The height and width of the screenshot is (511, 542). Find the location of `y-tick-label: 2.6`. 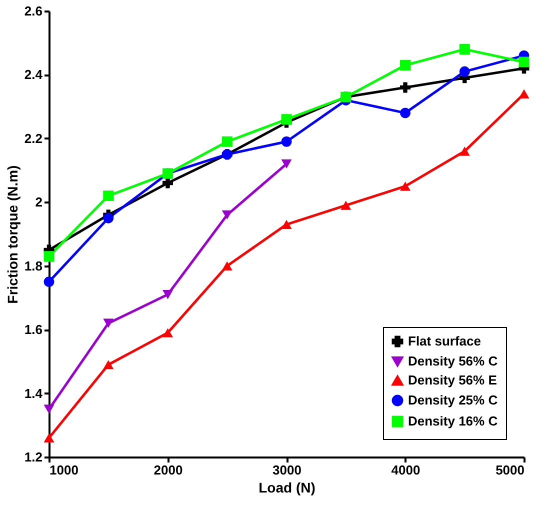

y-tick-label: 2.6 is located at coordinates (33, 11).